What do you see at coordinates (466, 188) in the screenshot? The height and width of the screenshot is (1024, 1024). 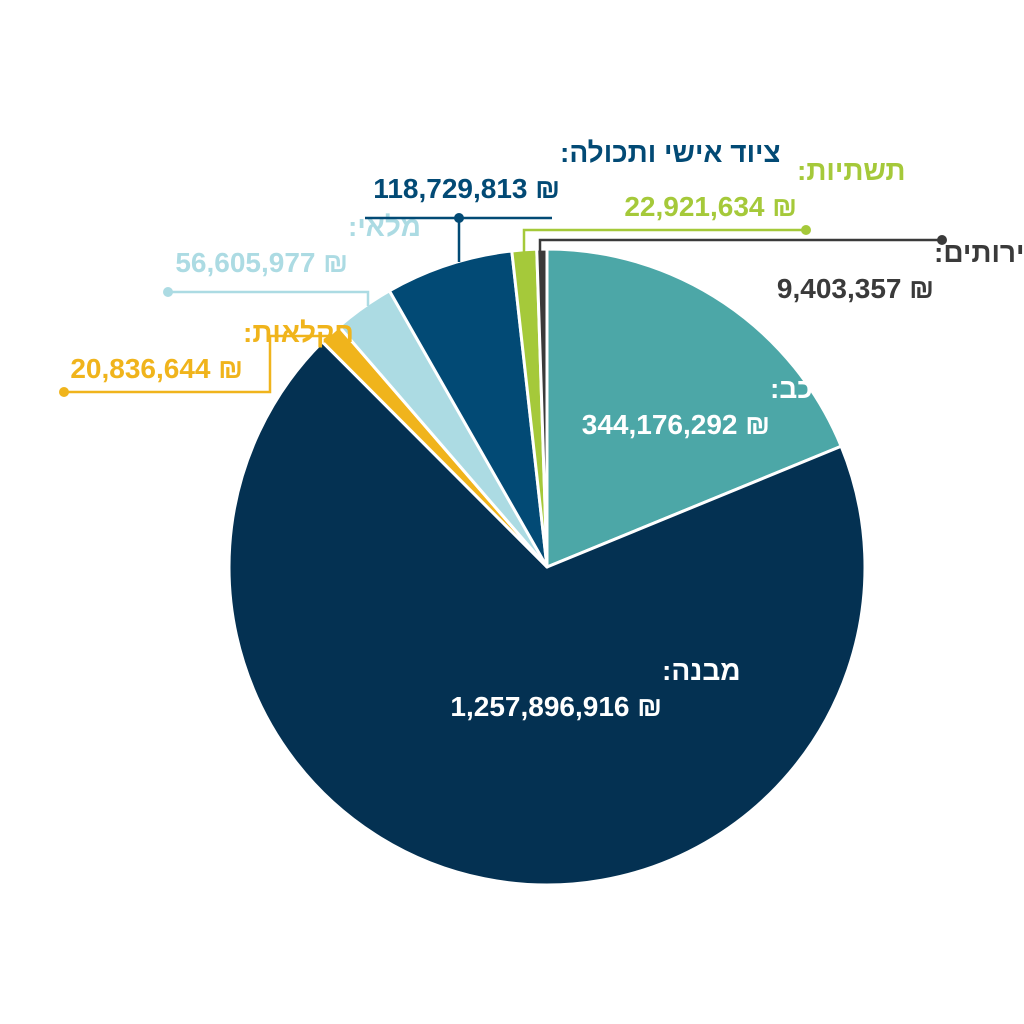 I see `slice-value-tziud: 118,729,813 ₪` at bounding box center [466, 188].